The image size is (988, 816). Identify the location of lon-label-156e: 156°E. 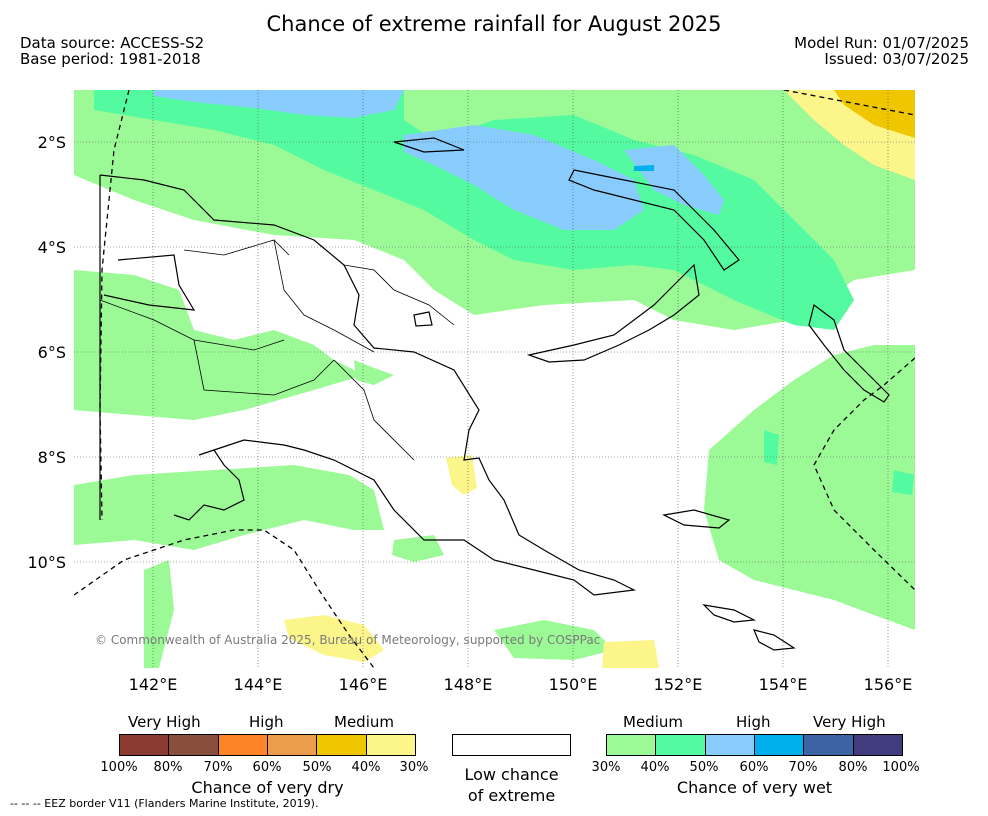
(888, 684).